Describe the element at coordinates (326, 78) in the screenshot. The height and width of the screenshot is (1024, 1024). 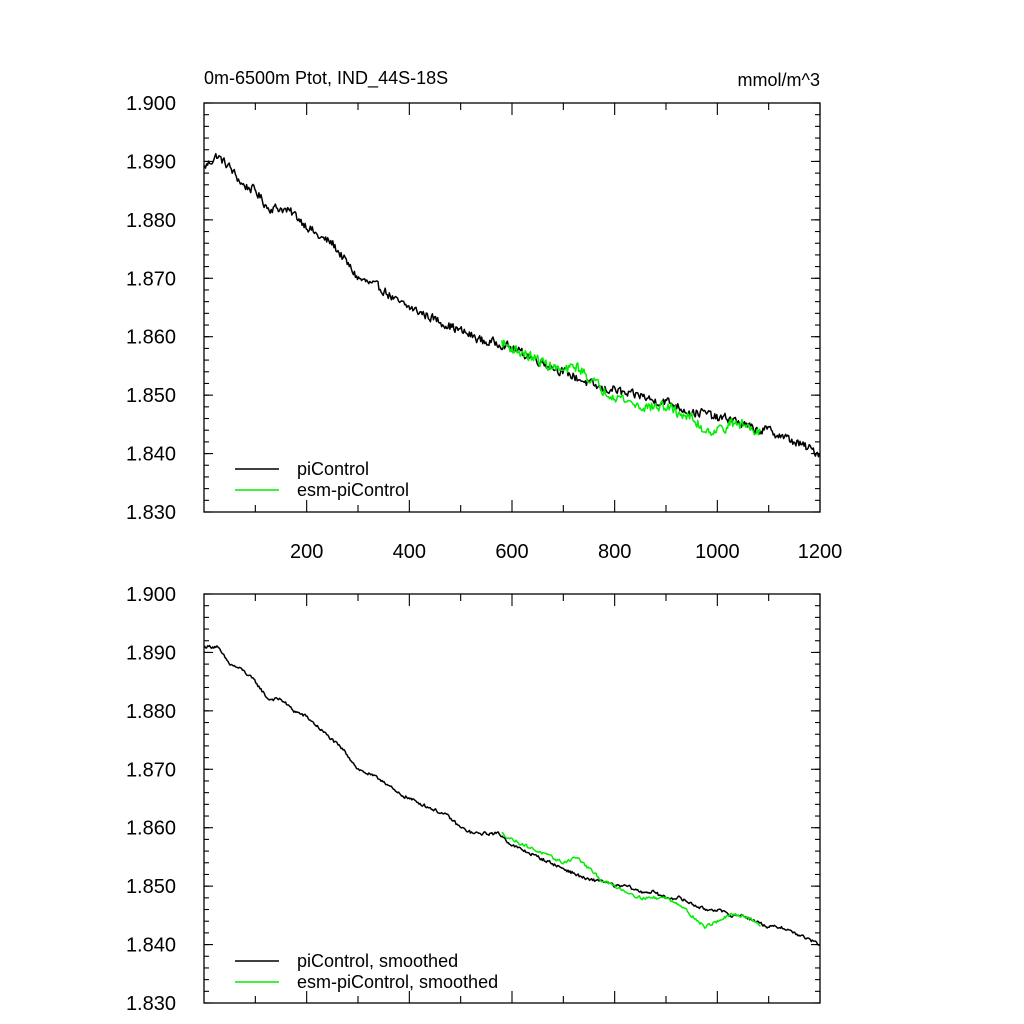
I see `chart-title: 0m-6500m Ptot, IND_44S-18S` at that location.